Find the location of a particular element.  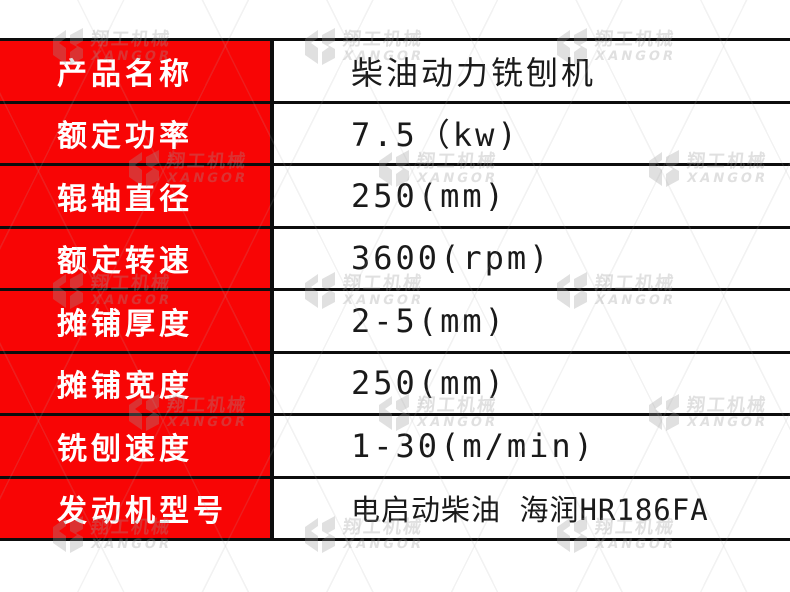

table-row: 产品名称 柴油动力铣刨机 is located at coordinates (395, 72).